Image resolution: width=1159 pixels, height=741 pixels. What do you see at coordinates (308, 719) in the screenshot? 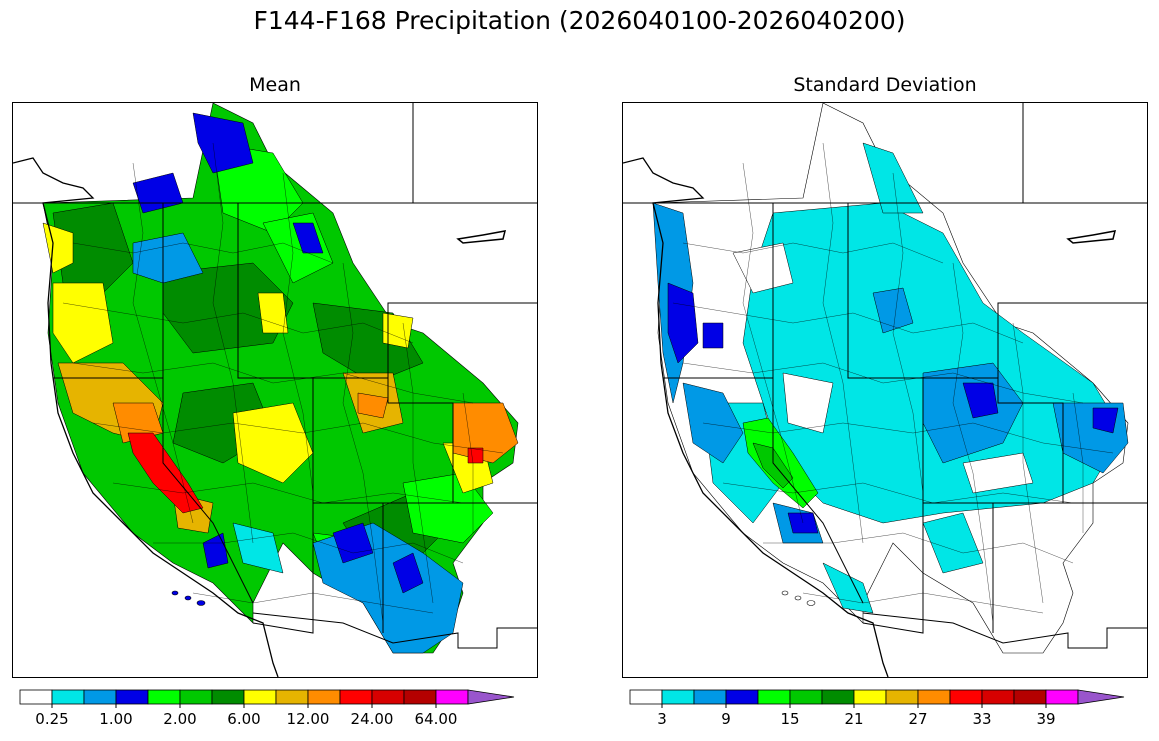
I see `colorbar-tick-label: 12.00` at bounding box center [308, 719].